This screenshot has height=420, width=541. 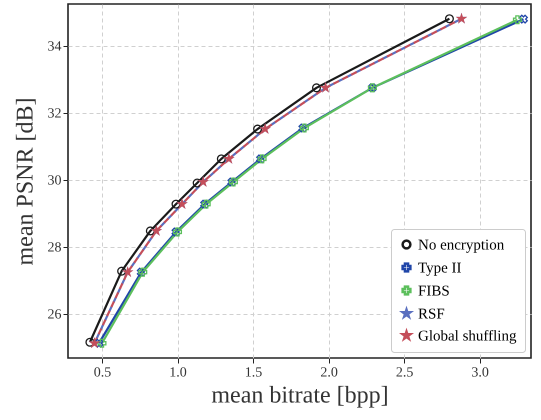 What do you see at coordinates (55, 315) in the screenshot?
I see `y-tick-label: 26` at bounding box center [55, 315].